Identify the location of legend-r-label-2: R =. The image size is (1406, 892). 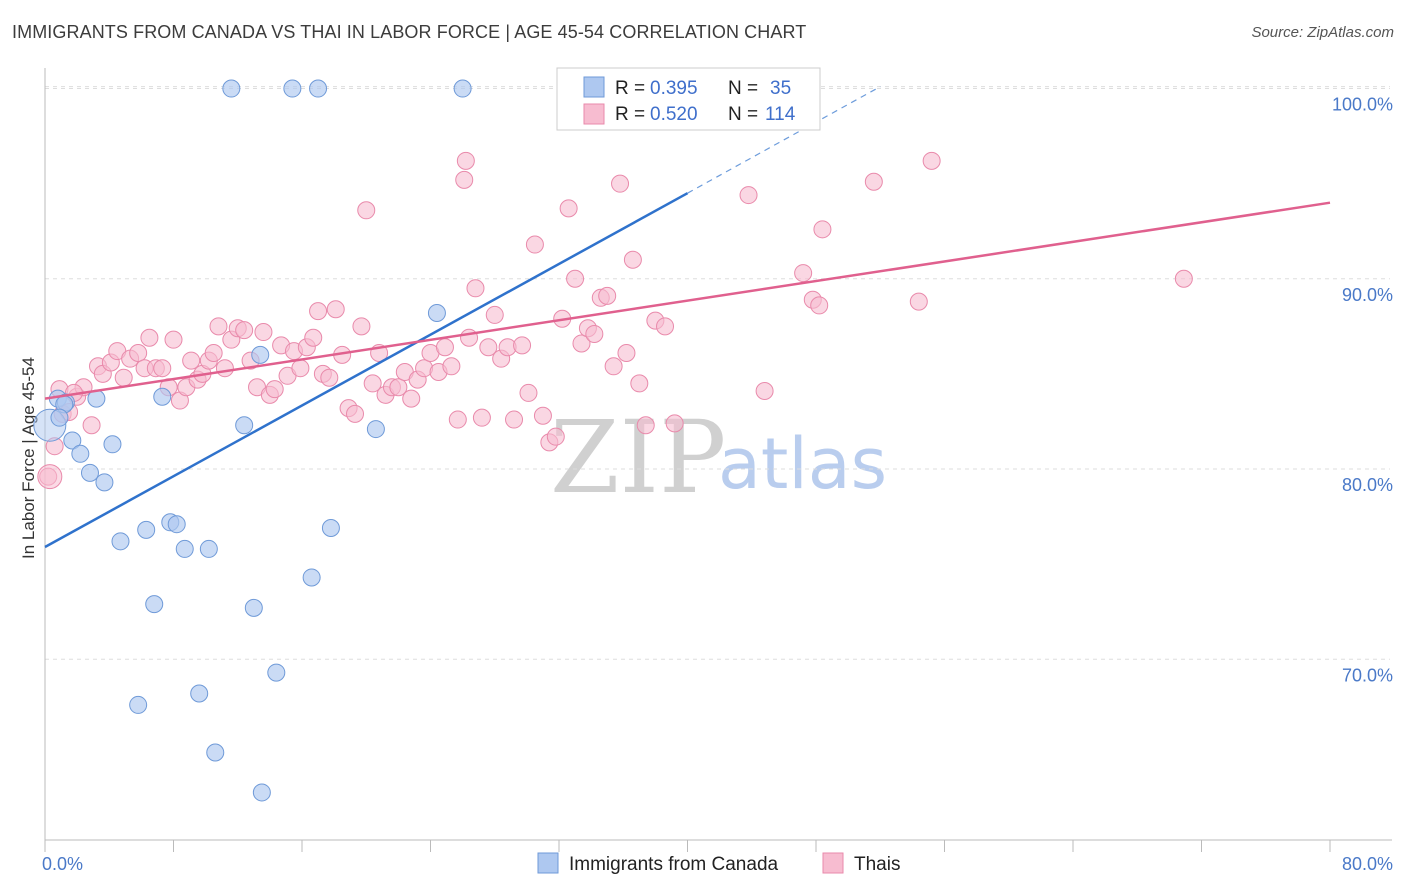
(630, 114).